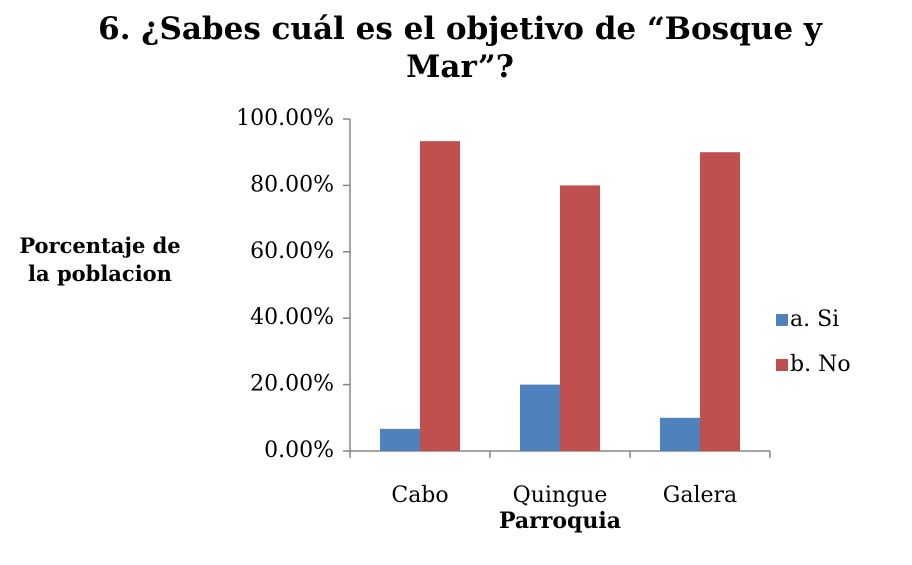 This screenshot has height=565, width=912. What do you see at coordinates (560, 521) in the screenshot?
I see `x-axis-label: Parroquia` at bounding box center [560, 521].